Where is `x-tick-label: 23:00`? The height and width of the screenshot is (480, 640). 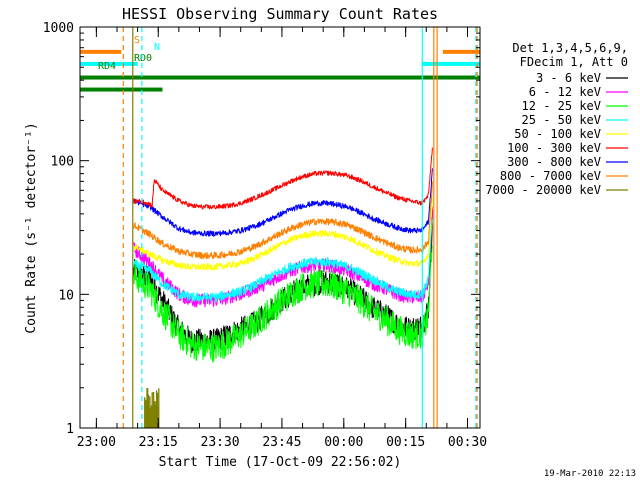 x-tick-label: 23:00 is located at coordinates (96, 442).